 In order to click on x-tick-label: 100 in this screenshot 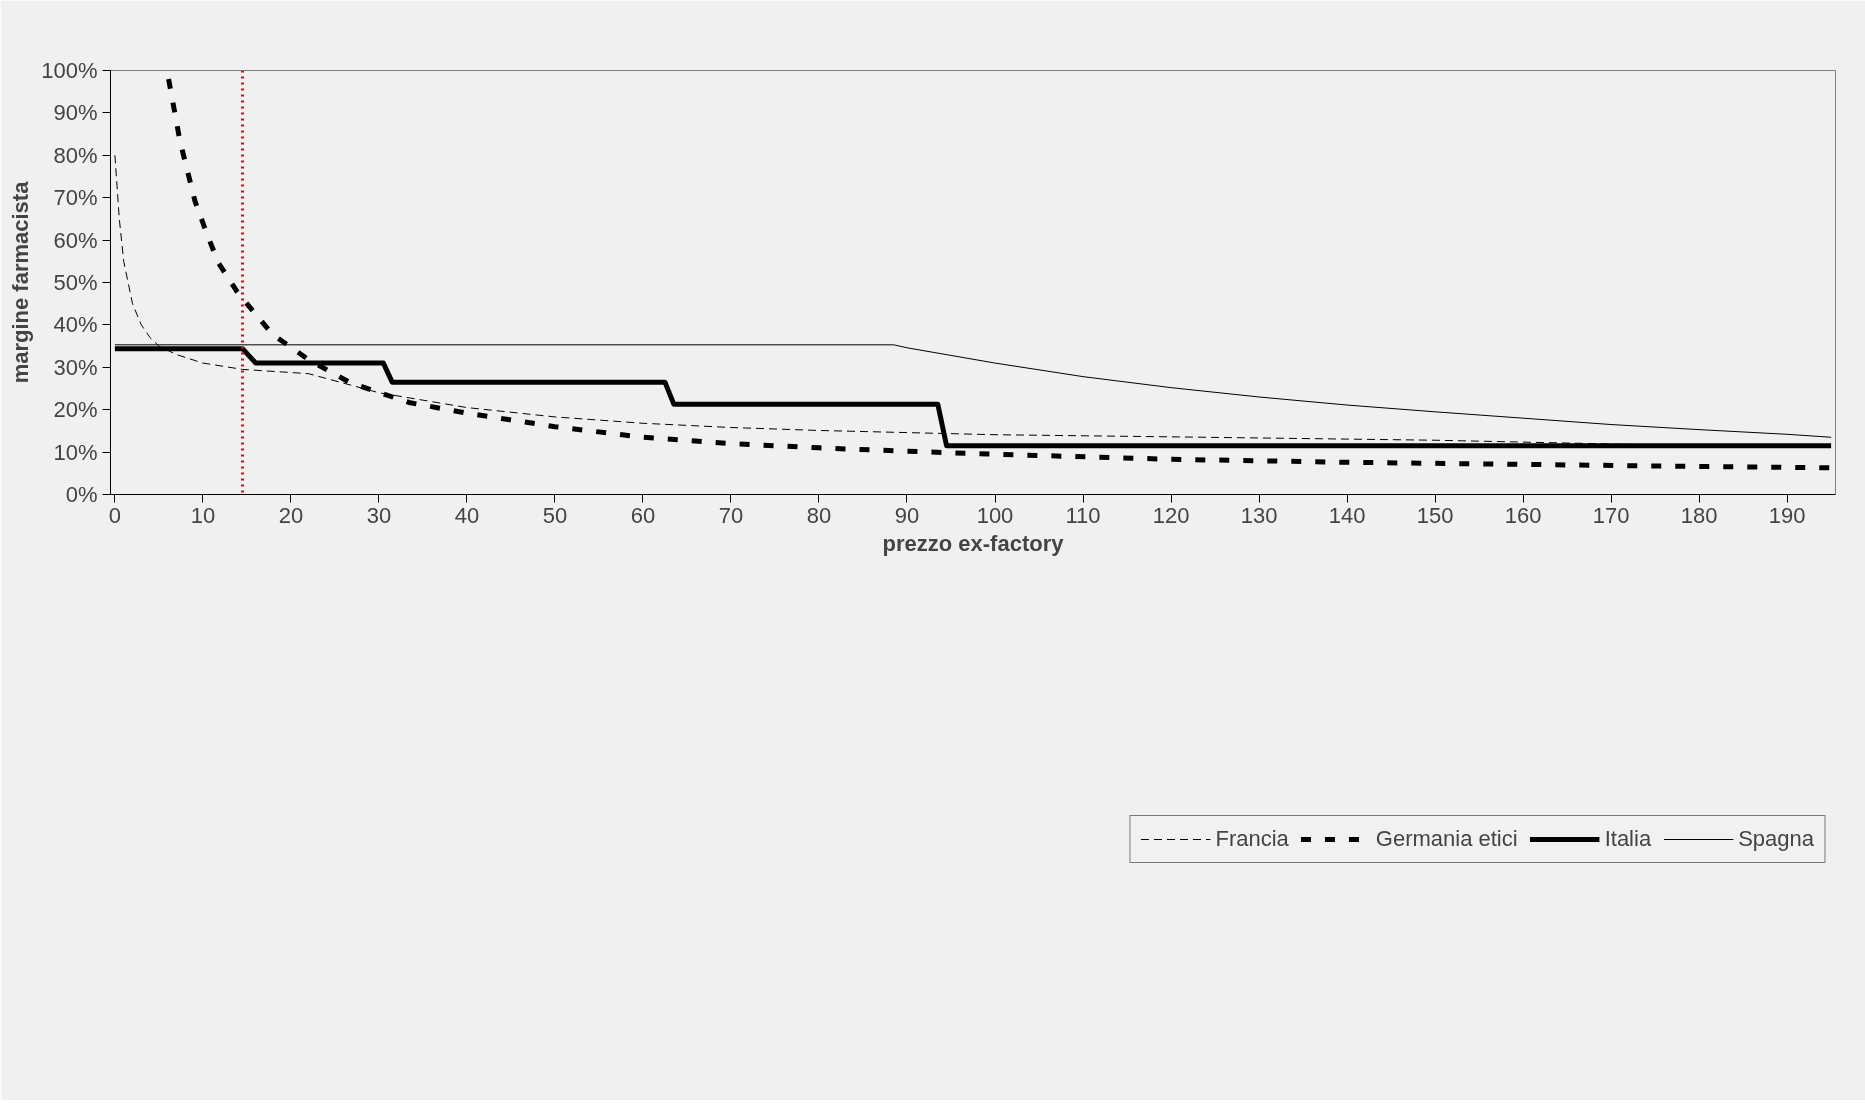, I will do `click(995, 515)`.